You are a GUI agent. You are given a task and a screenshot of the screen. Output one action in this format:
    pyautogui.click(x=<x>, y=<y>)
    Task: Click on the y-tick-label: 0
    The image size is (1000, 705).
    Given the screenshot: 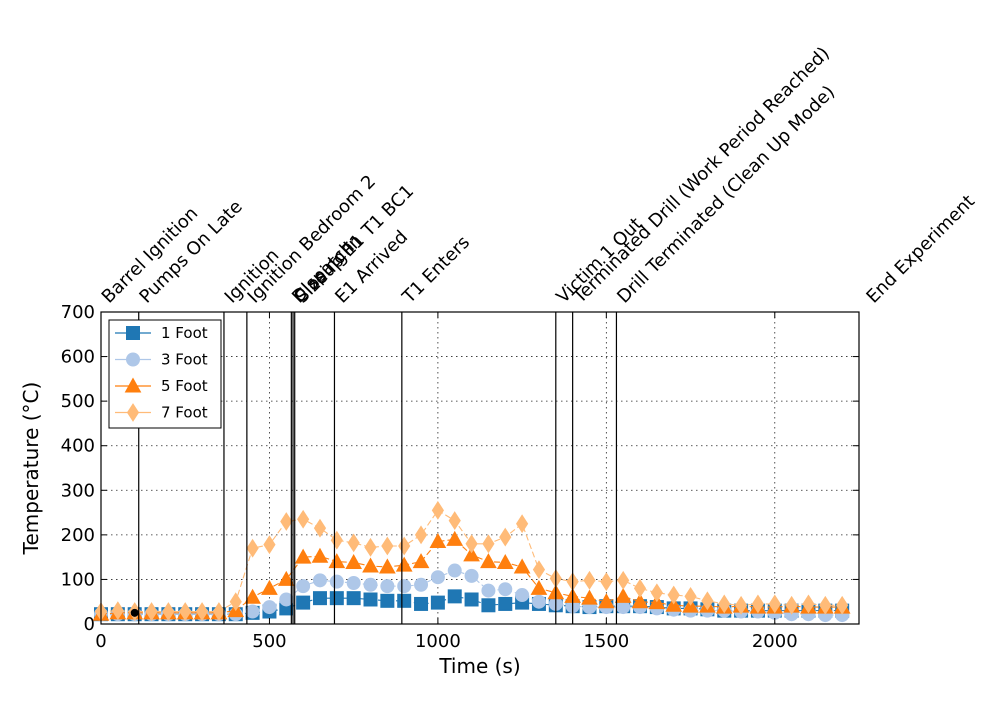 What is the action you would take?
    pyautogui.click(x=89, y=624)
    